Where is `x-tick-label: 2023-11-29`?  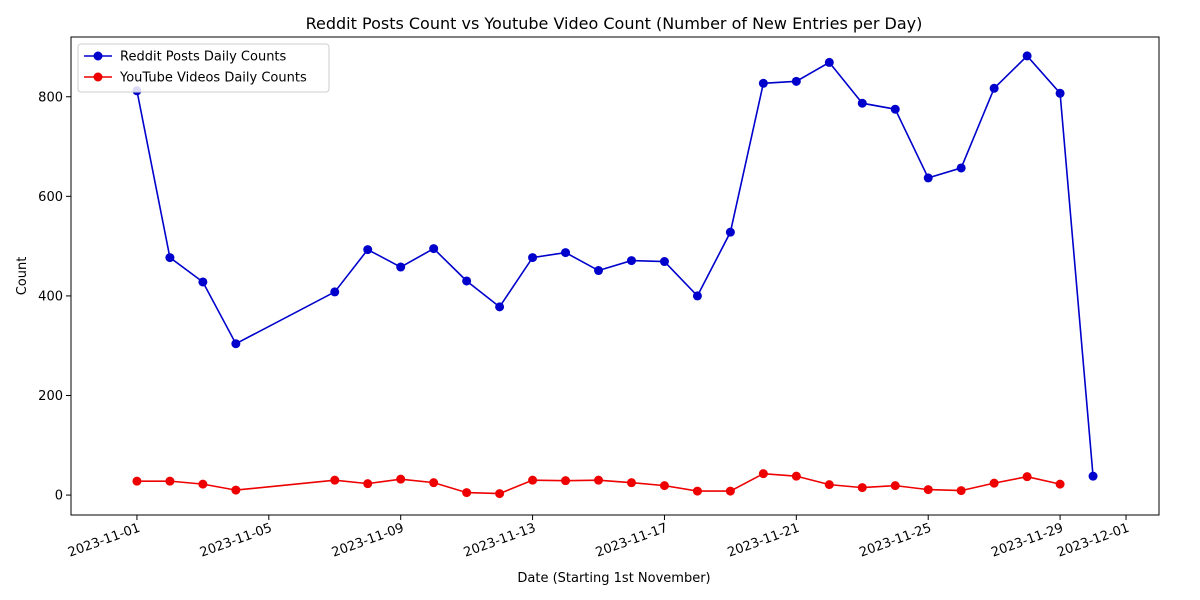 x-tick-label: 2023-11-29 is located at coordinates (1027, 541).